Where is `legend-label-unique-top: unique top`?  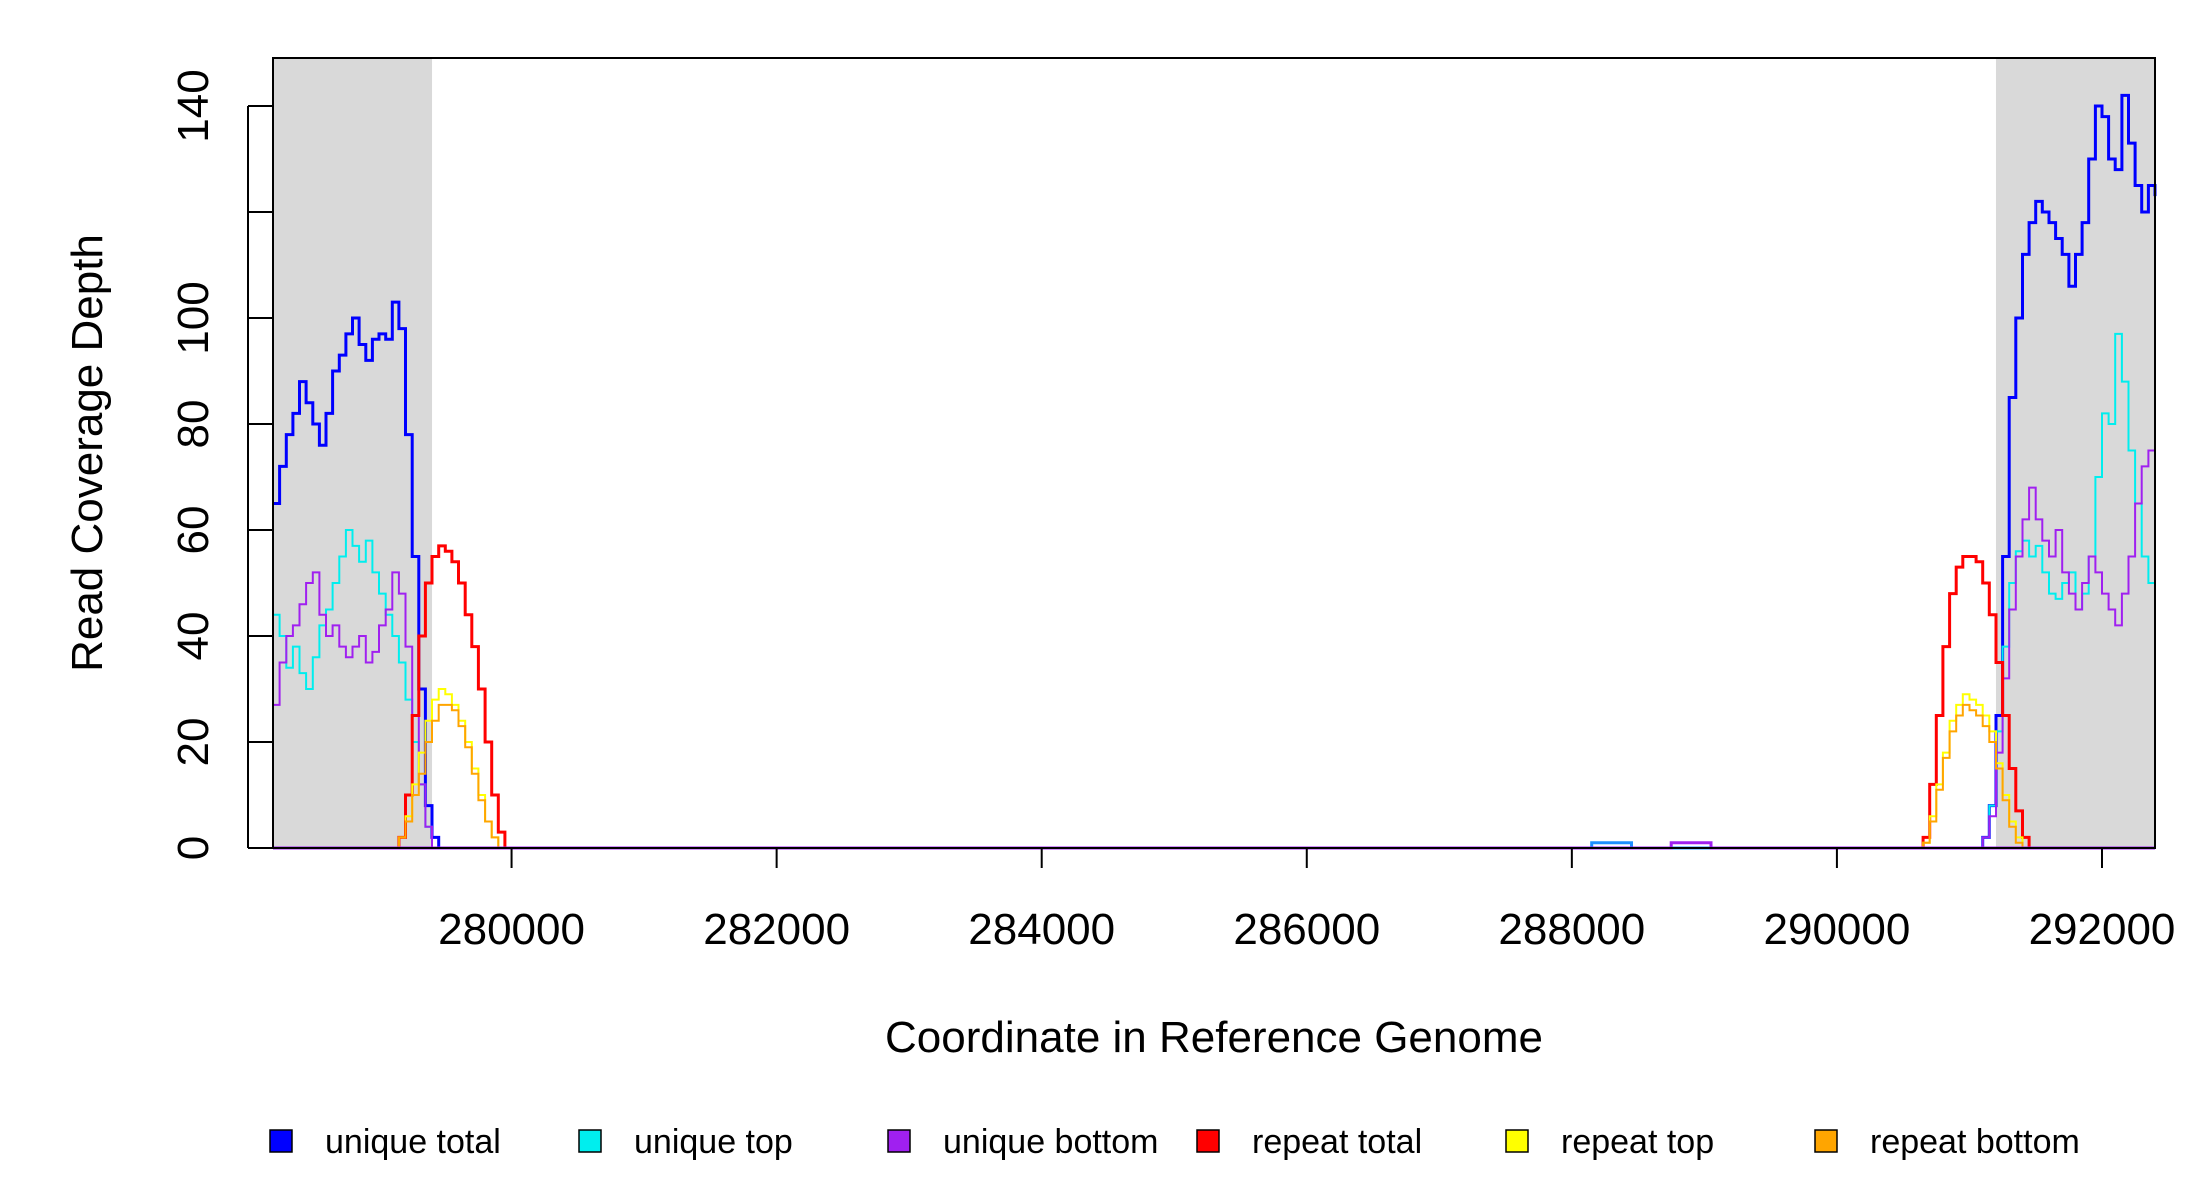
legend-label-unique-top: unique top is located at coordinates (713, 1142).